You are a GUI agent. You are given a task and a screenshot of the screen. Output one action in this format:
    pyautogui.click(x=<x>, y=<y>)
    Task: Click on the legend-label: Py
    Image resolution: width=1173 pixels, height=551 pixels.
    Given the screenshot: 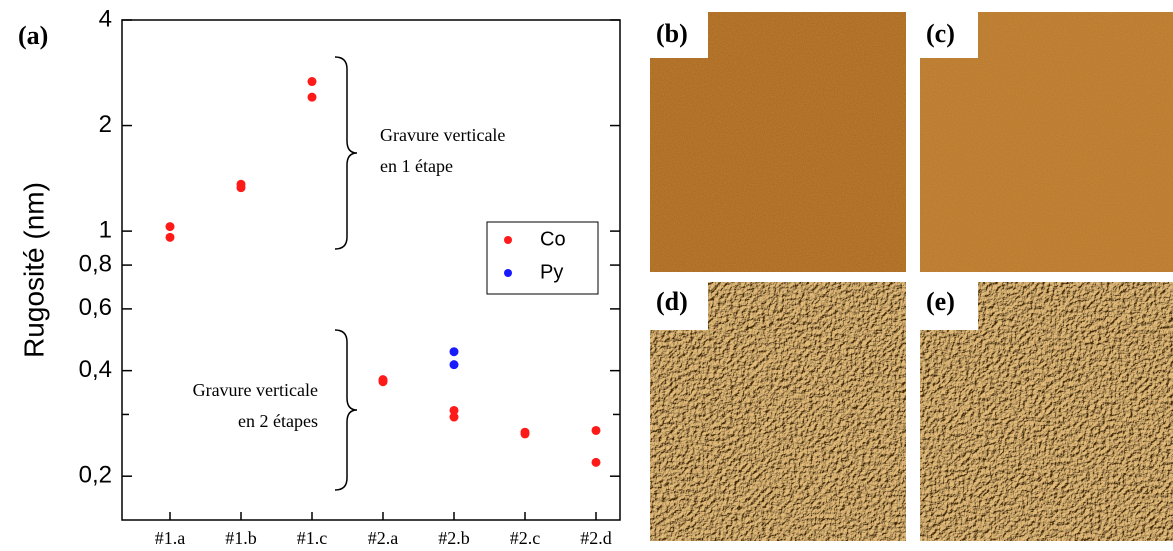 What is the action you would take?
    pyautogui.click(x=551, y=272)
    